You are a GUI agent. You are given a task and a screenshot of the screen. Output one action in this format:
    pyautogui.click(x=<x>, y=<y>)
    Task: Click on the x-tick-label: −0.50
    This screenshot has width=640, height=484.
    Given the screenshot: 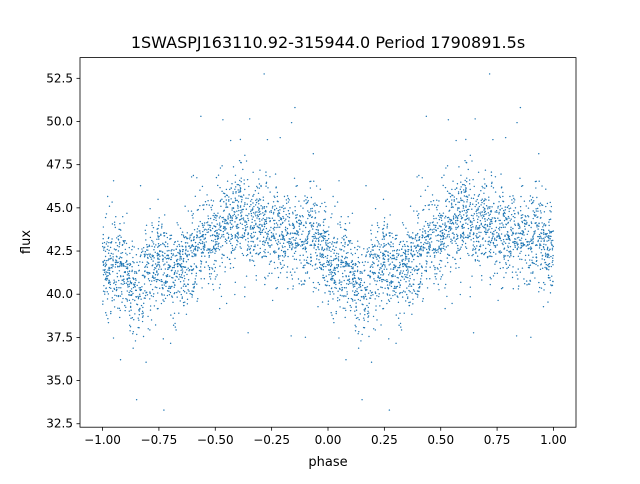 What is the action you would take?
    pyautogui.click(x=215, y=440)
    